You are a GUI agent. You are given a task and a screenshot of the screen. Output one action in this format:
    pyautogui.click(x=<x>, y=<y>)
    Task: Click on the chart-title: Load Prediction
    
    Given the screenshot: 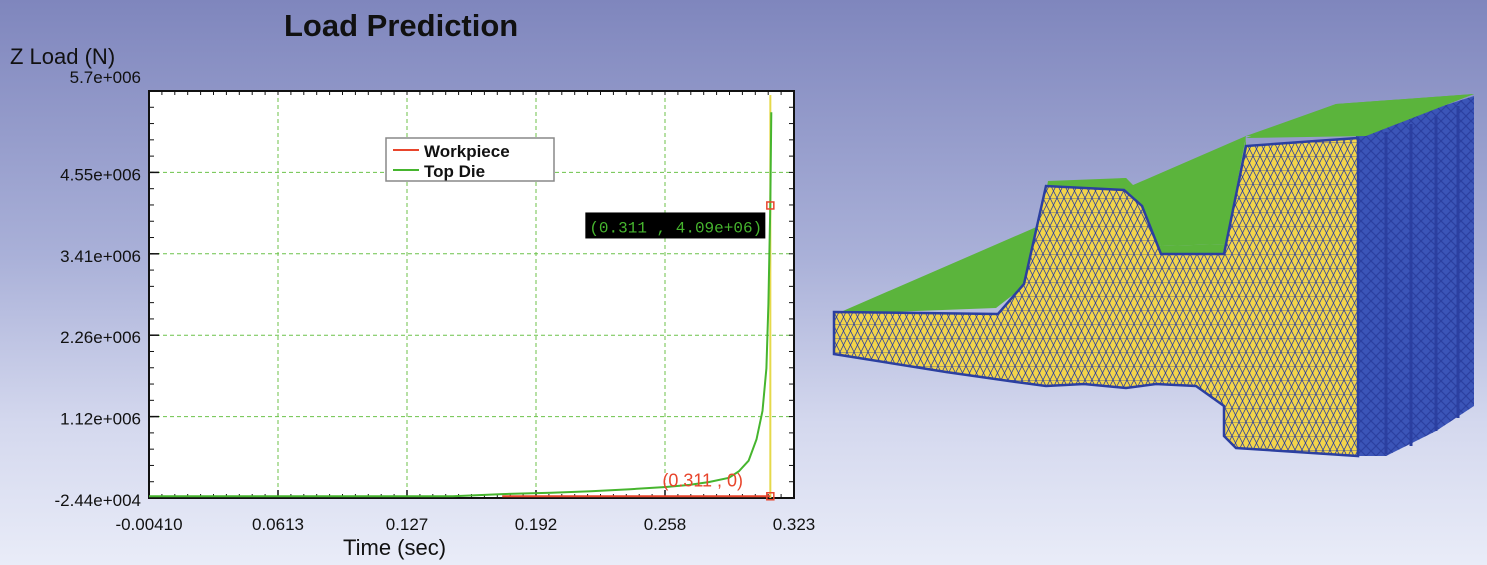 What is the action you would take?
    pyautogui.click(x=401, y=25)
    